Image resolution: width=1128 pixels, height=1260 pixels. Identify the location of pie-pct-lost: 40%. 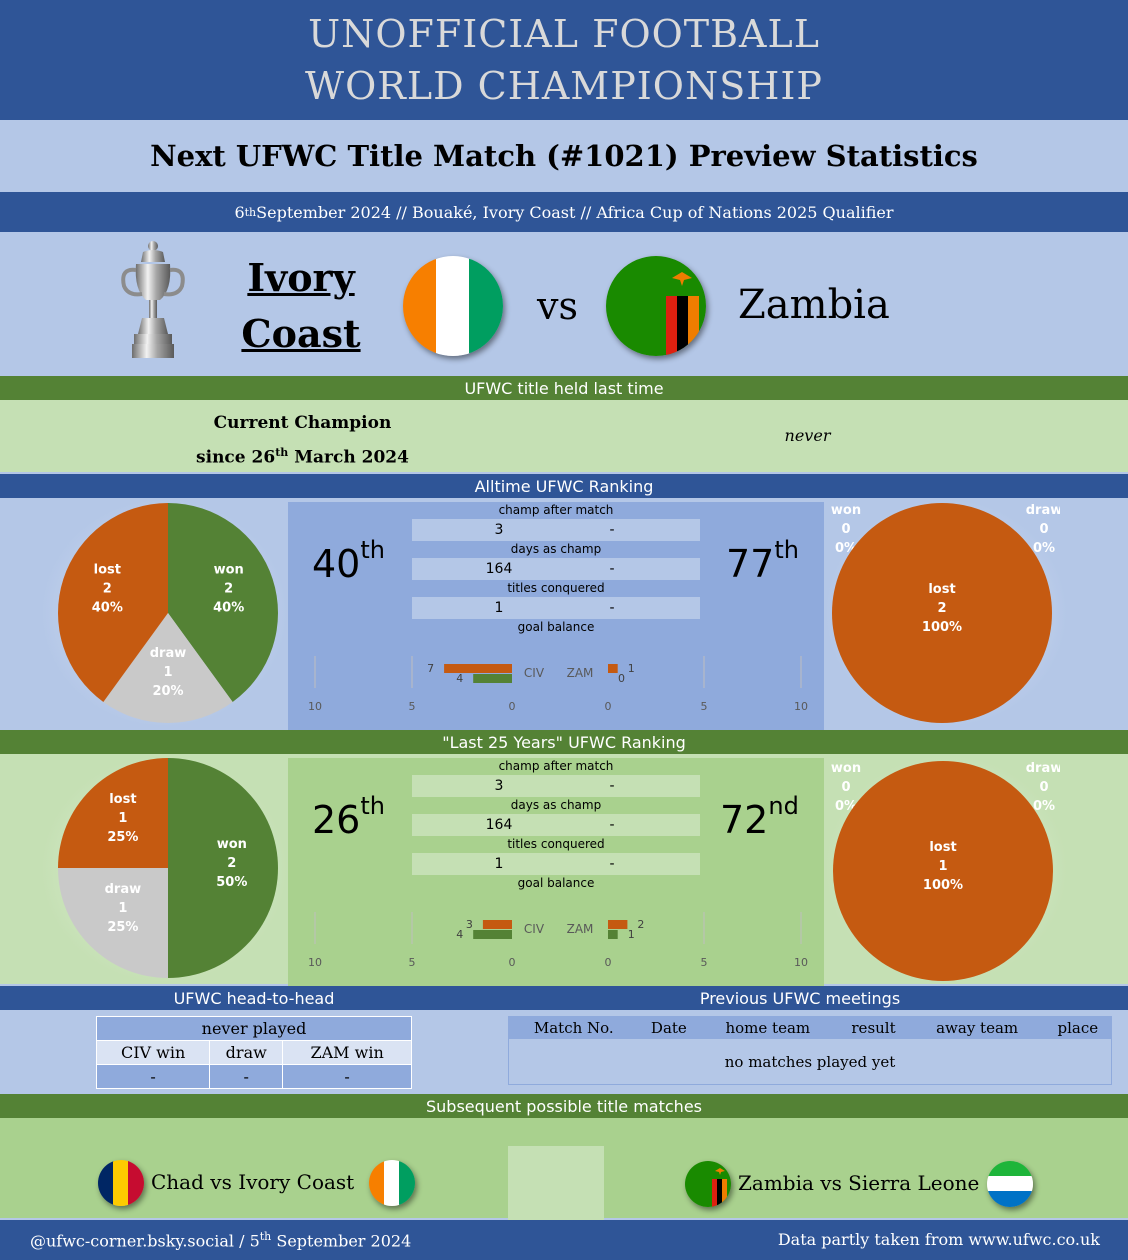
(107, 607).